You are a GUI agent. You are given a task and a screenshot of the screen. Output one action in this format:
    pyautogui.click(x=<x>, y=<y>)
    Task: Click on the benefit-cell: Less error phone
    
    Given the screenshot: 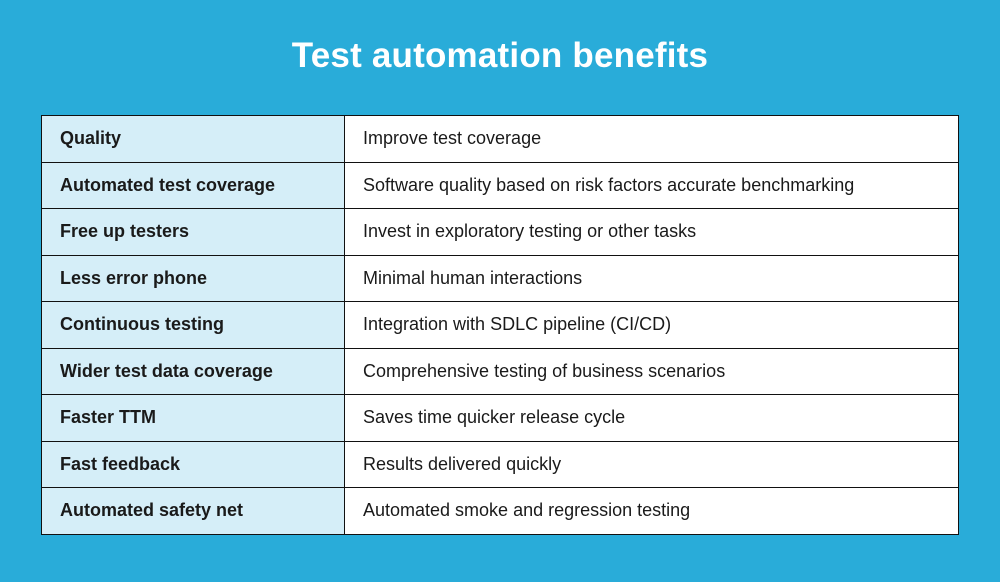 What is the action you would take?
    pyautogui.click(x=193, y=278)
    